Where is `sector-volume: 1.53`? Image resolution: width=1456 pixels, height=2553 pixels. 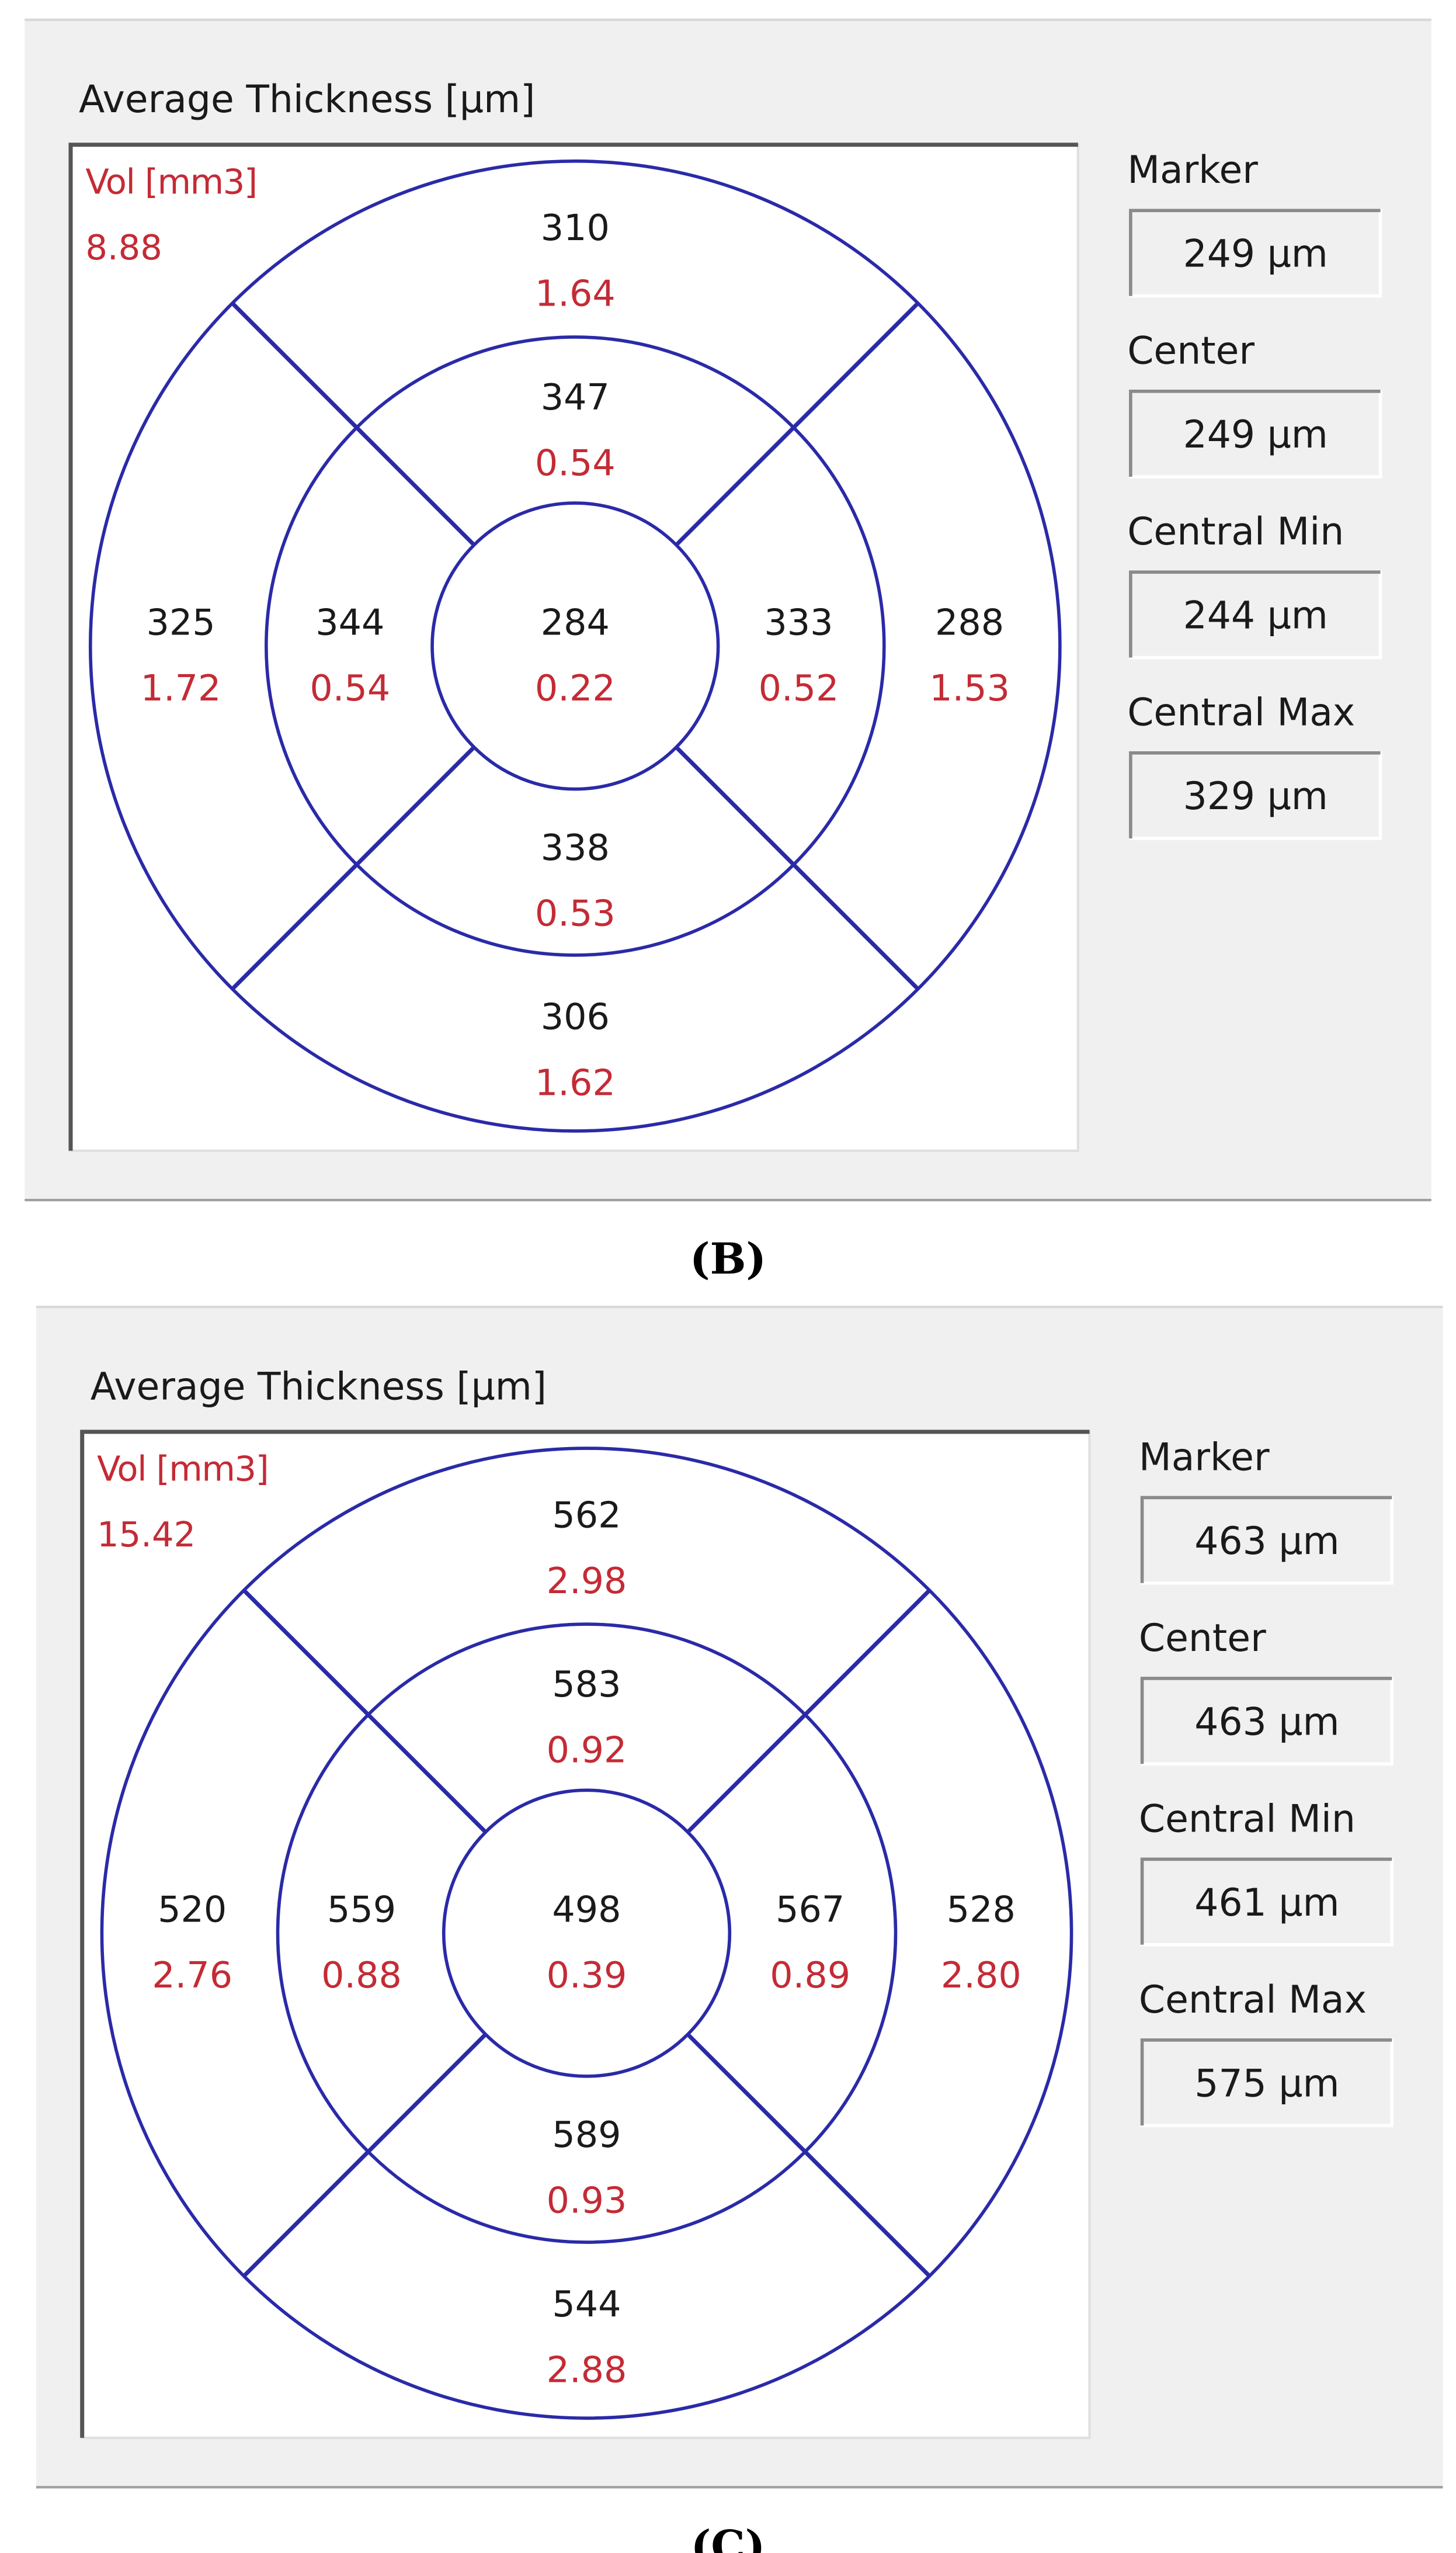
sector-volume: 1.53 is located at coordinates (969, 688).